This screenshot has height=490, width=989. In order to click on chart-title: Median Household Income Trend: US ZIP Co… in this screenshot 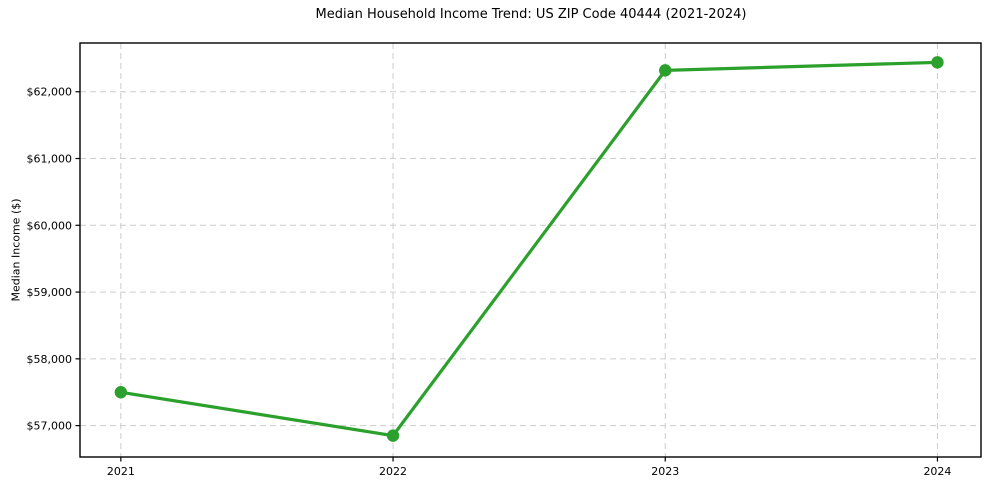, I will do `click(531, 14)`.